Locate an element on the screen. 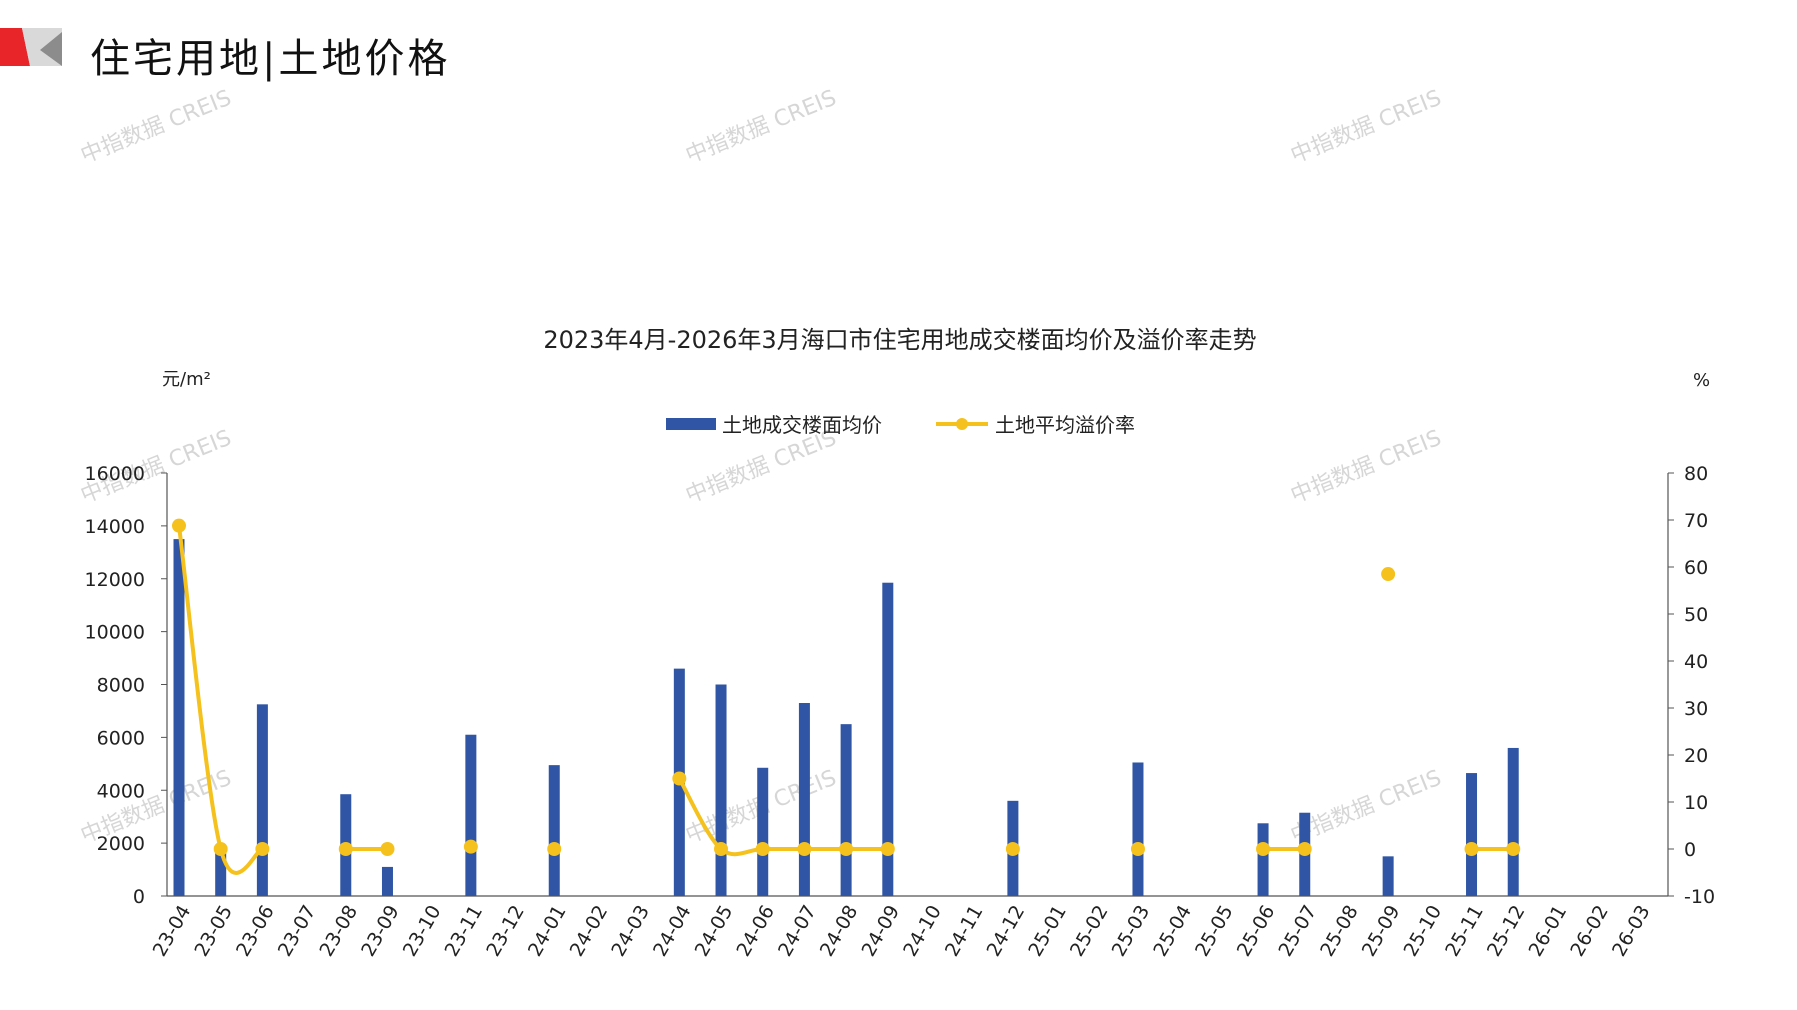 This screenshot has height=1010, width=1797. x-tick-label: 24-07 is located at coordinates (797, 931).